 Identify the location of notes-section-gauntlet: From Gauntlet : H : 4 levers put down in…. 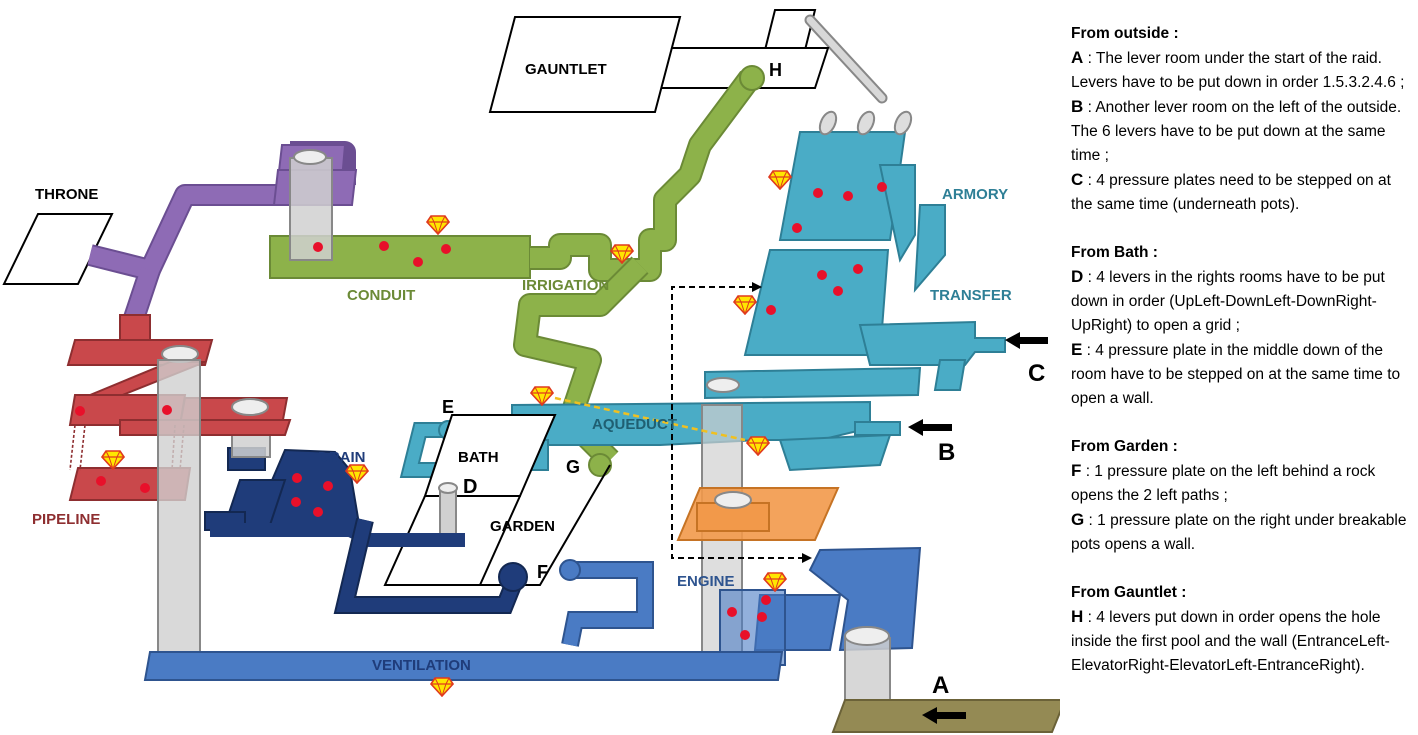
(1243, 629).